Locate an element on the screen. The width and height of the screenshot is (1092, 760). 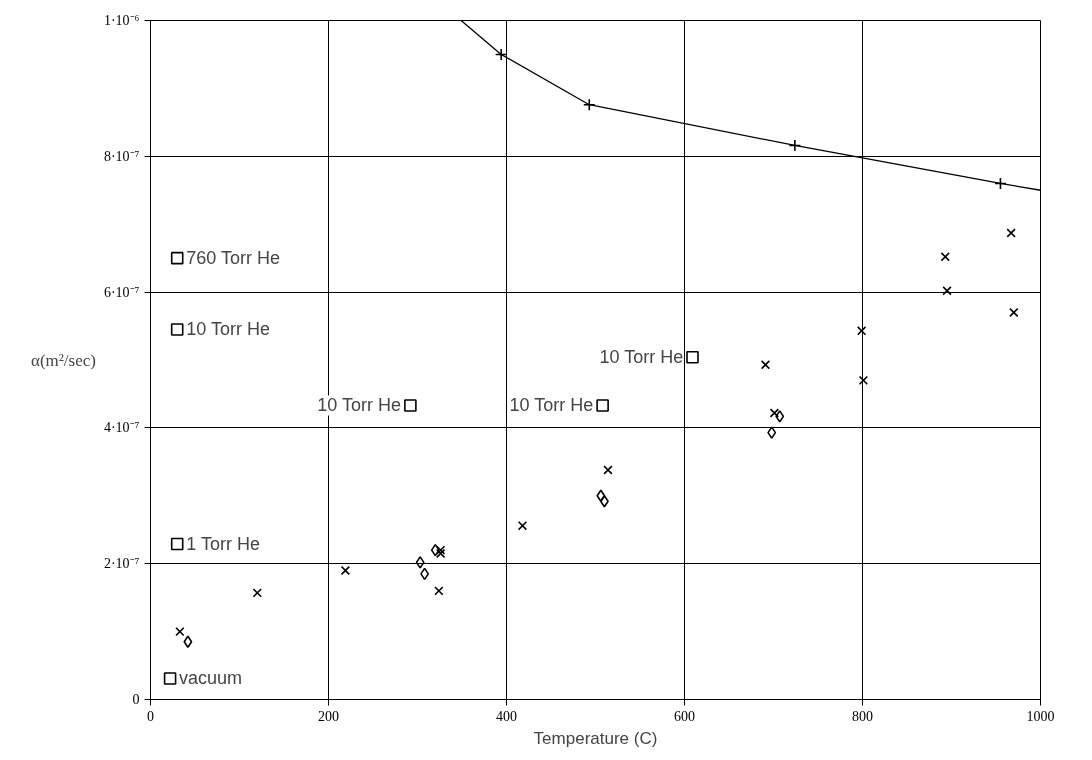
x-tick-label: 0 is located at coordinates (150, 716).